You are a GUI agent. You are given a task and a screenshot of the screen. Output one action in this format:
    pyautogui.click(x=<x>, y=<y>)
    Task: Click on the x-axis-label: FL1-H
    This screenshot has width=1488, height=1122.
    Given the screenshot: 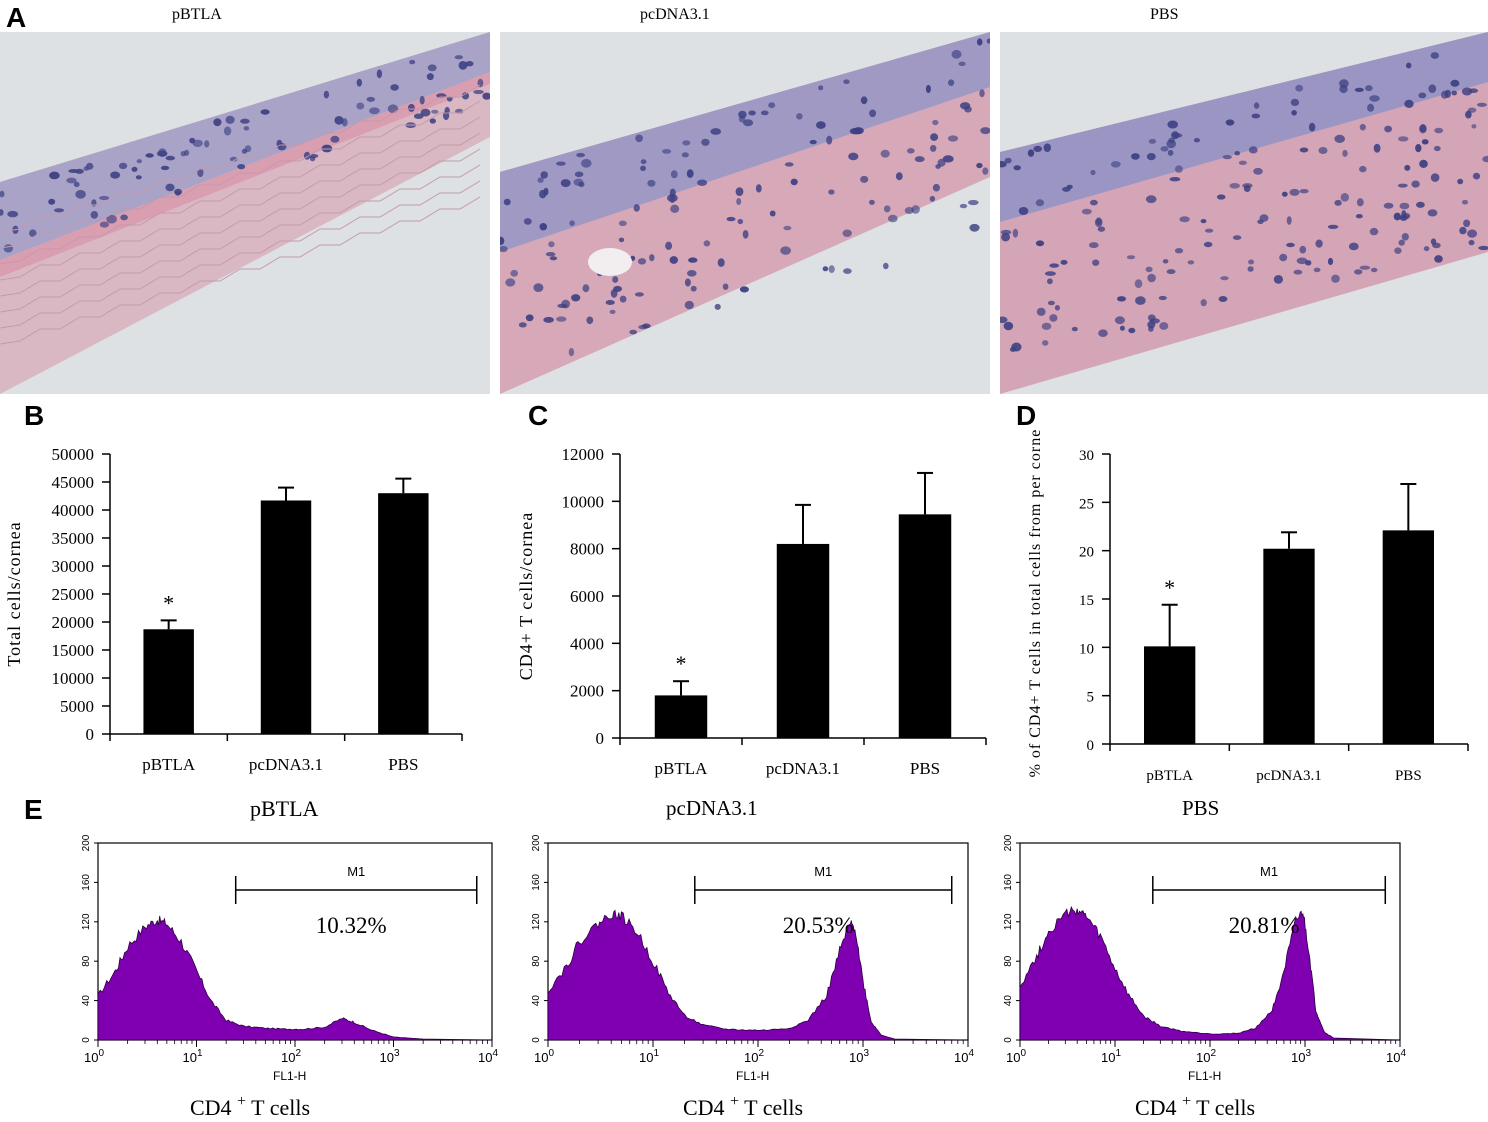 What is the action you would take?
    pyautogui.click(x=1204, y=1076)
    